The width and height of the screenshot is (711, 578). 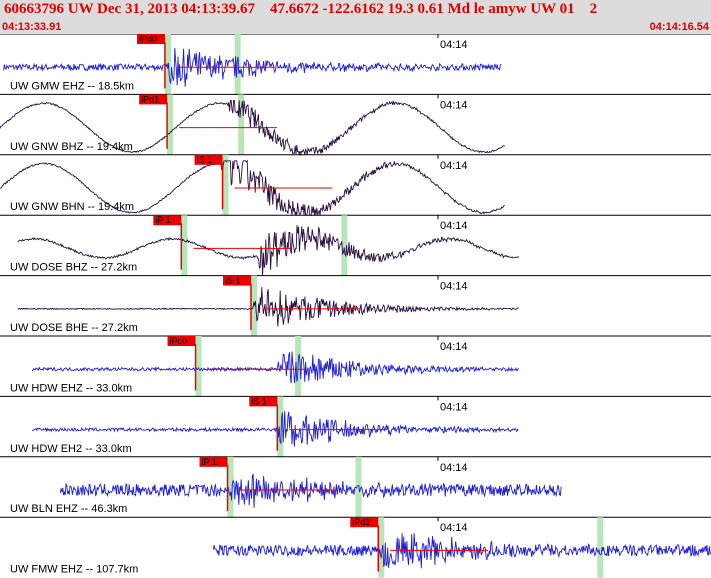 I want to click on station-label: UW DOSE BHZ -- 27.2km, so click(x=73, y=268).